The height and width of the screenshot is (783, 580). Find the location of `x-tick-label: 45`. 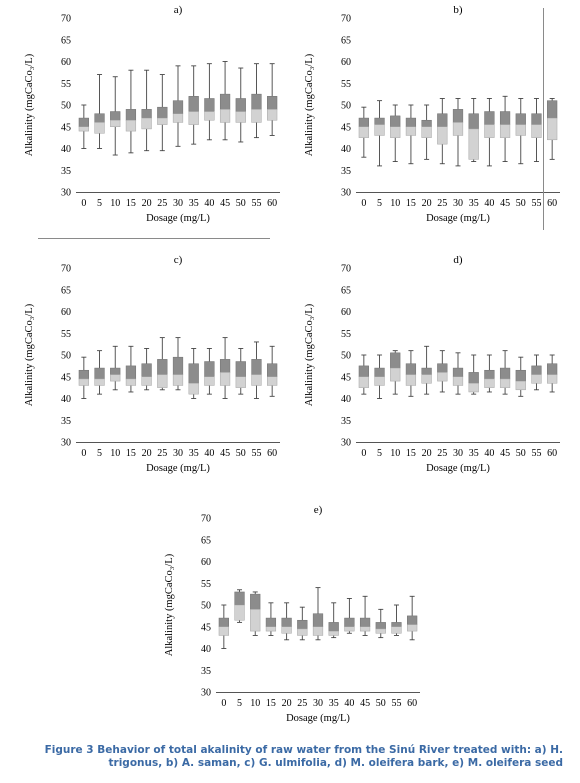

x-tick-label: 45 is located at coordinates (505, 453).